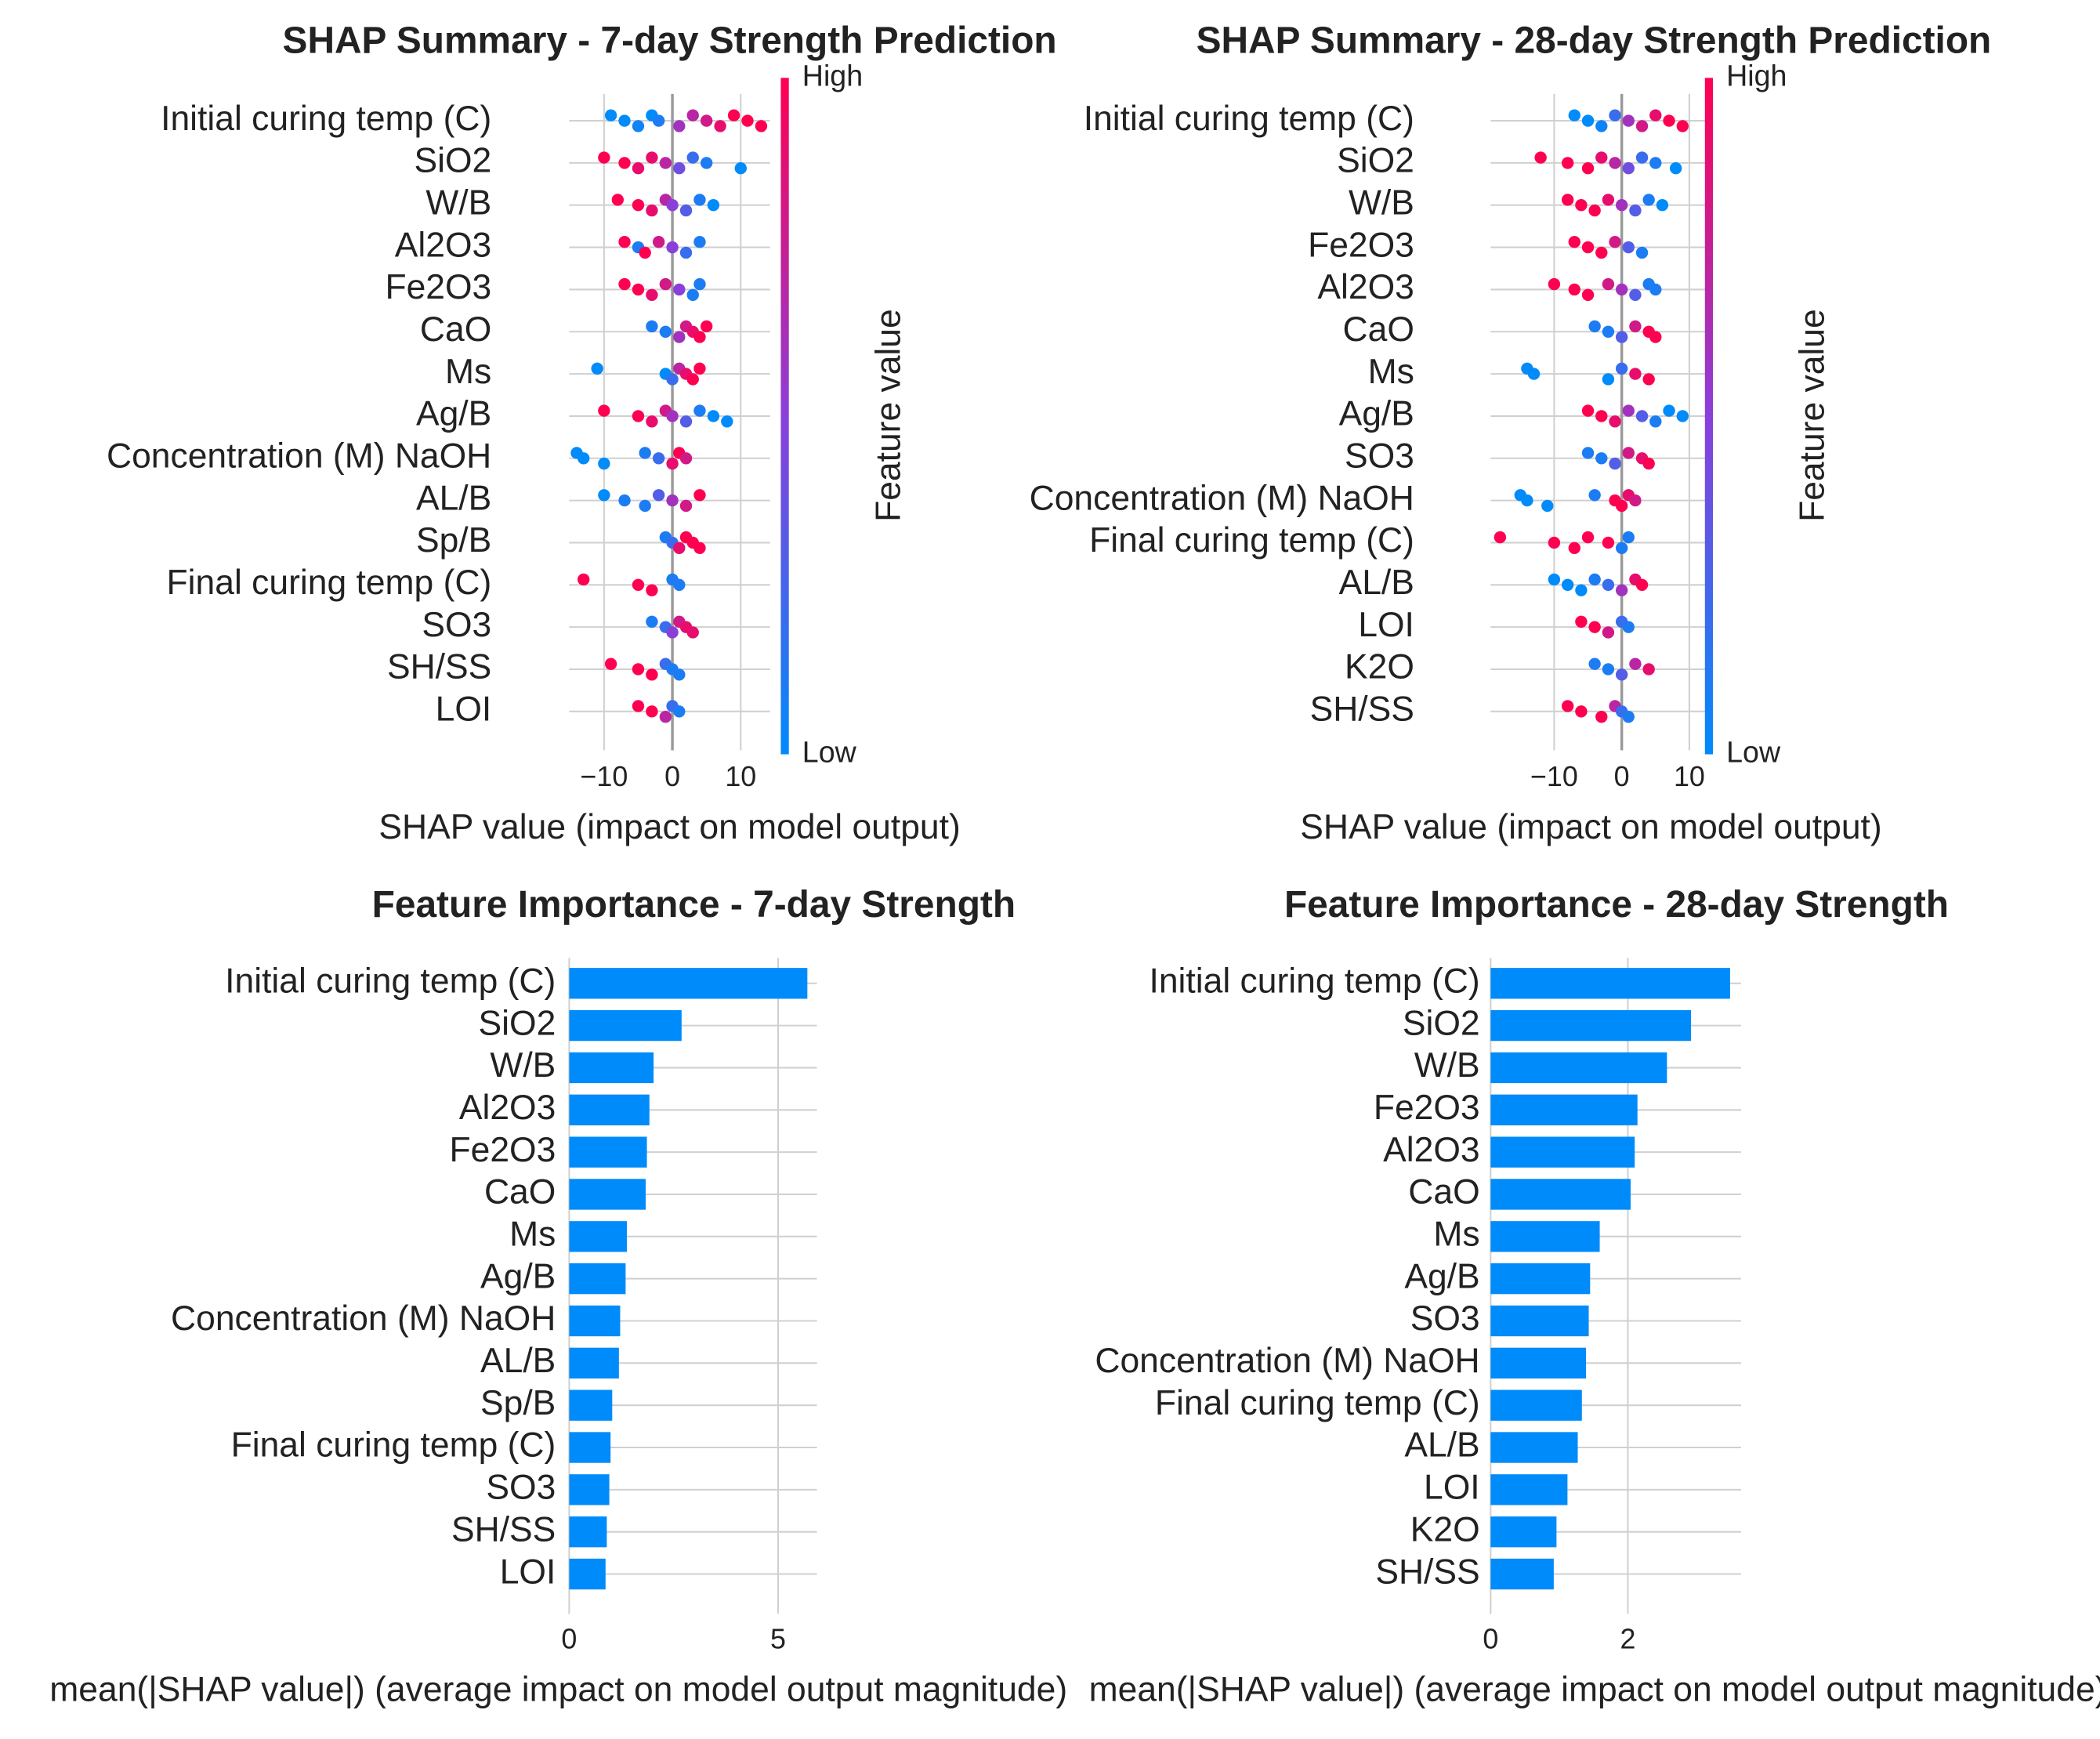 The height and width of the screenshot is (1739, 2100). I want to click on chart-title: Feature Importance - 28-day Strength, so click(1616, 905).